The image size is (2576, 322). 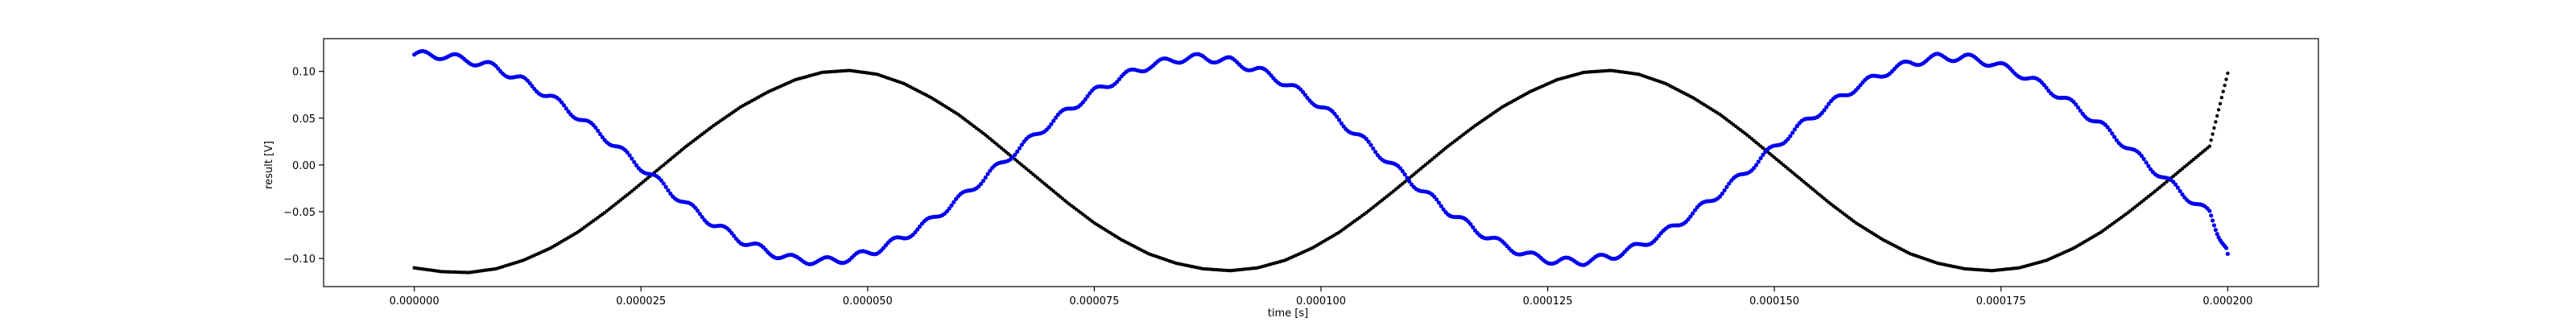 I want to click on y-tick-label: −0.05, so click(x=299, y=213).